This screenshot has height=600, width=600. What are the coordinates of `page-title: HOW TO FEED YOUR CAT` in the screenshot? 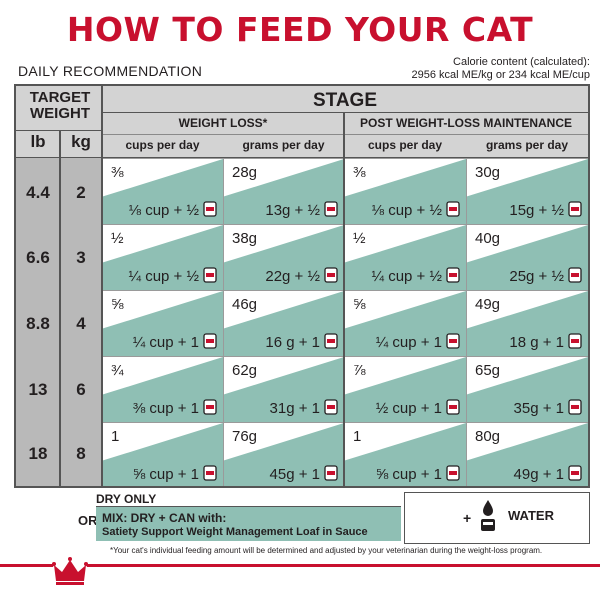 It's located at (300, 29).